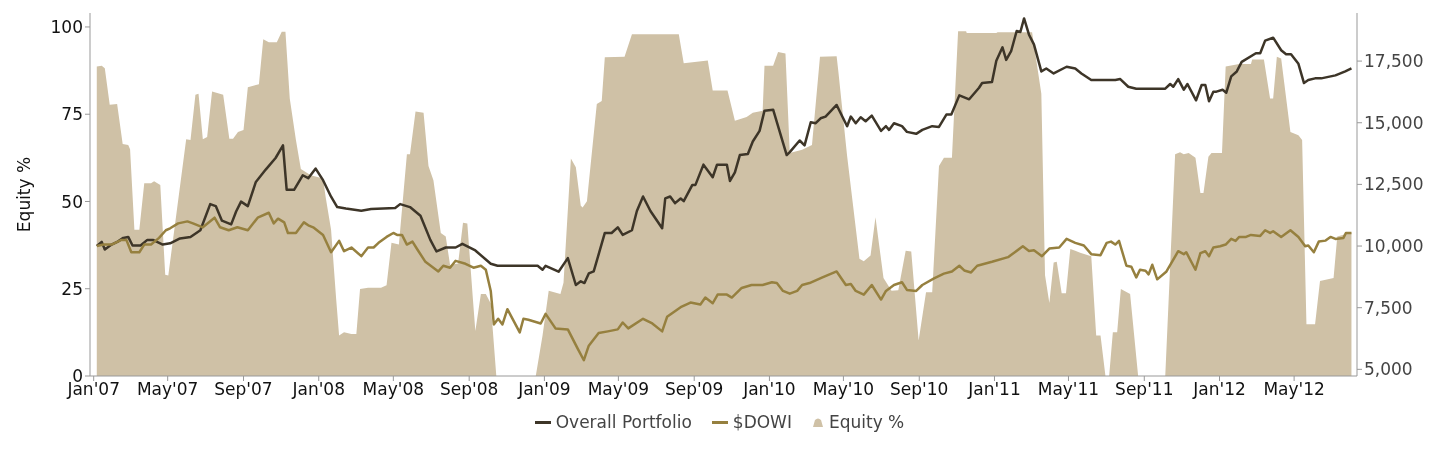 The image size is (1439, 464). What do you see at coordinates (1388, 307) in the screenshot?
I see `y2-tick-label: 7,500` at bounding box center [1388, 307].